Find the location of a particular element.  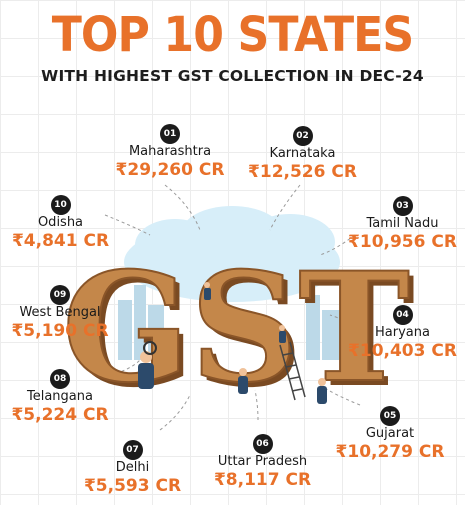

cloud-backdrop is located at coordinates (232, 254).